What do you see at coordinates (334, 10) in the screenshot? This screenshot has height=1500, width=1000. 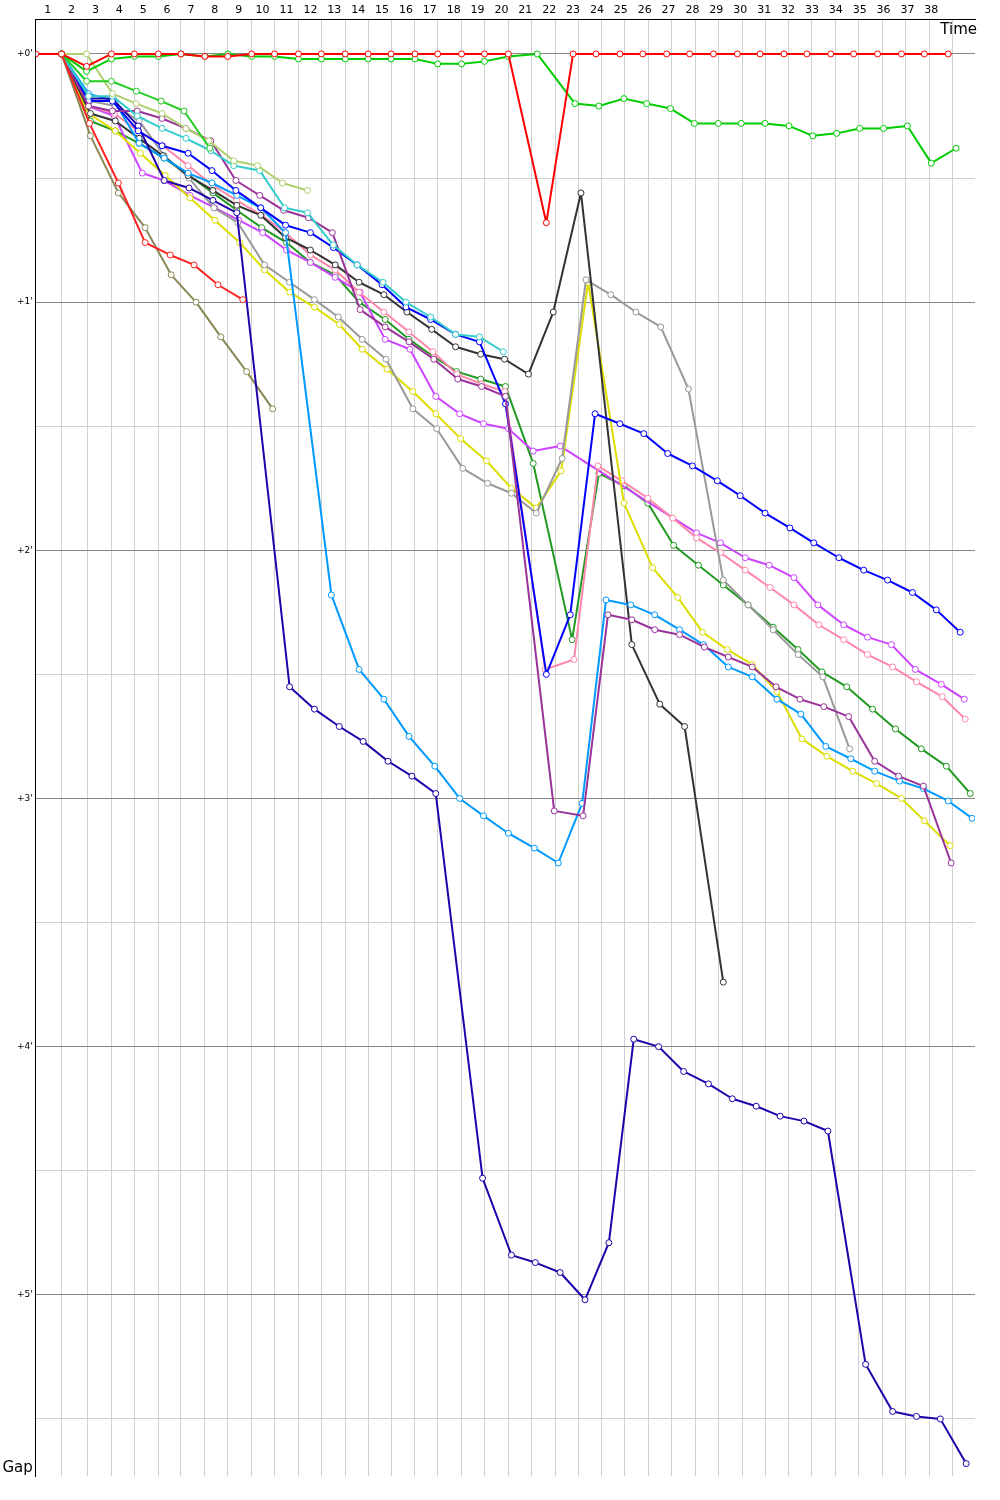 I see `x-tick-label: 13` at bounding box center [334, 10].